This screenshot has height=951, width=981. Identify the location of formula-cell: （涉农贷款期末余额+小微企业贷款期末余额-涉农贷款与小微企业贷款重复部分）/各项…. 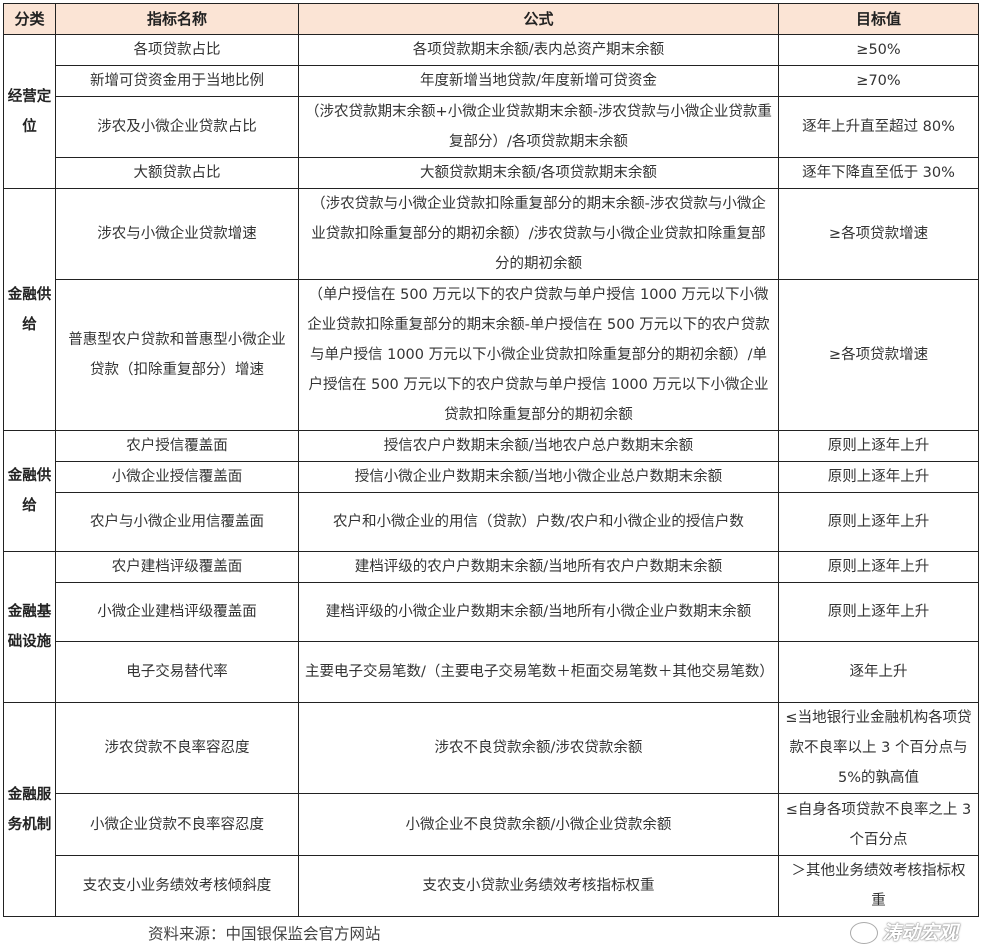
(538, 127).